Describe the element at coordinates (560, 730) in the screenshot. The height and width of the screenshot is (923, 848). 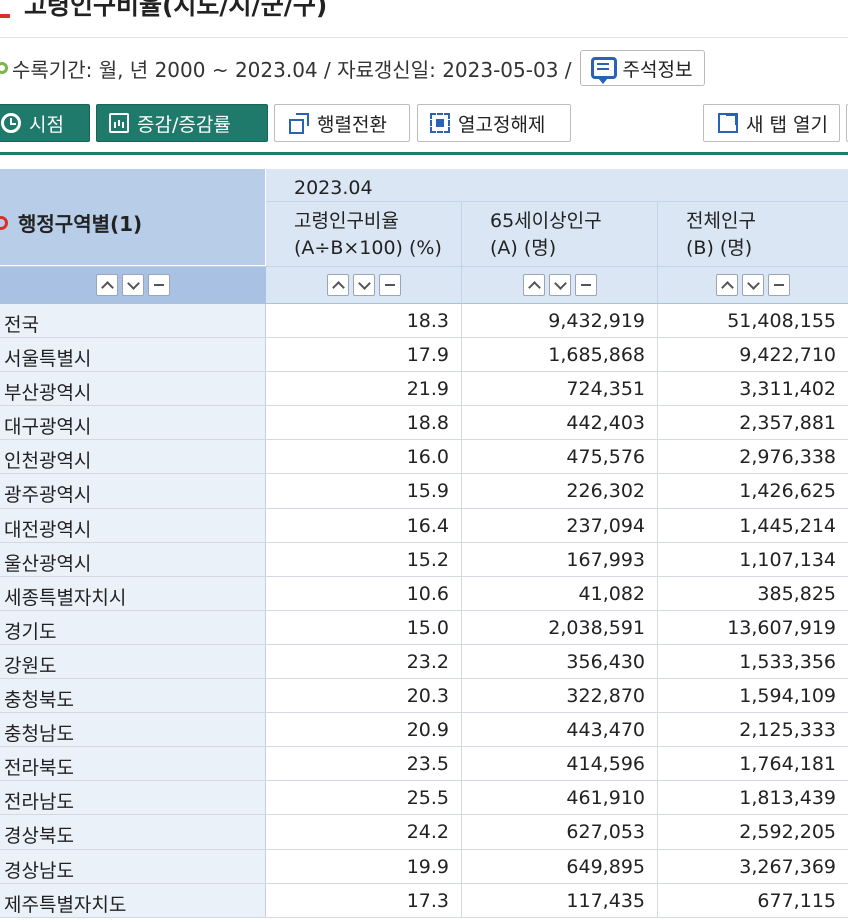
I see `elderly-cell: 443,470` at that location.